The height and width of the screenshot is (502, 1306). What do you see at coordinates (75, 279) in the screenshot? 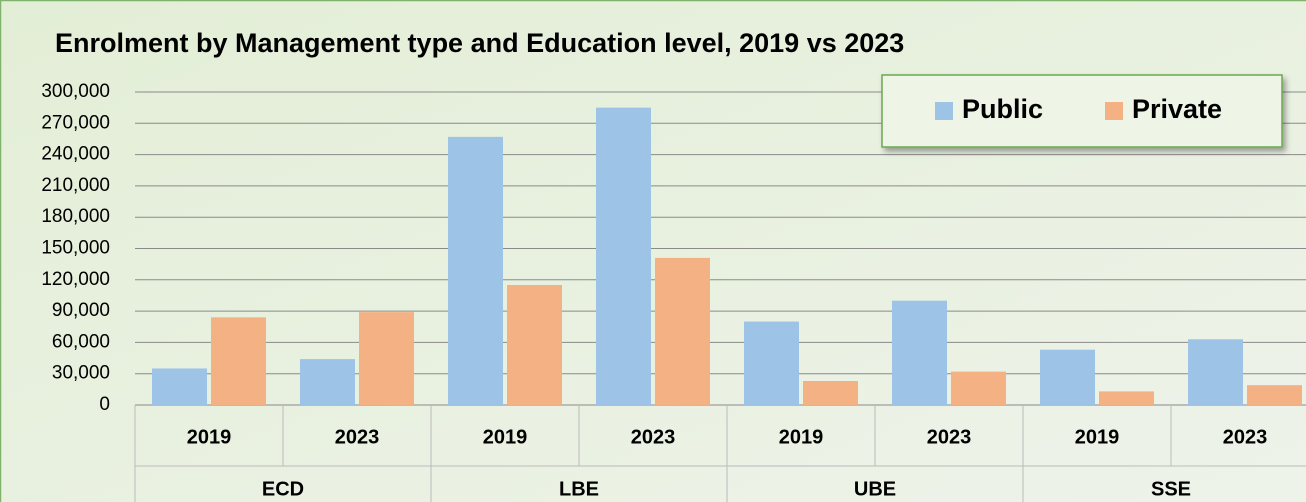
I see `y-tick-label: 120,000` at bounding box center [75, 279].